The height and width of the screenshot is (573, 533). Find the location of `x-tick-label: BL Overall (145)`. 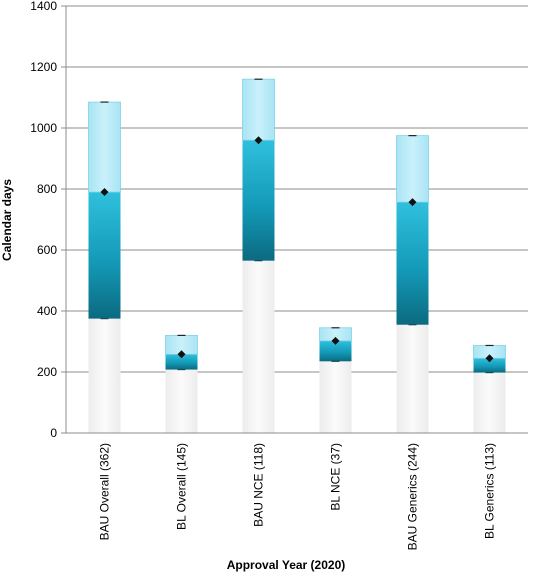

x-tick-label: BL Overall (145) is located at coordinates (182, 486).